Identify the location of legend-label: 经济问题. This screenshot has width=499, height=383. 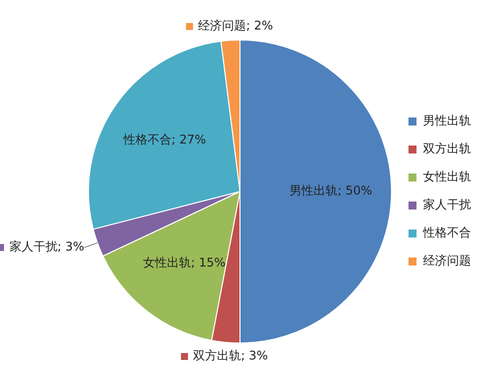
(447, 261).